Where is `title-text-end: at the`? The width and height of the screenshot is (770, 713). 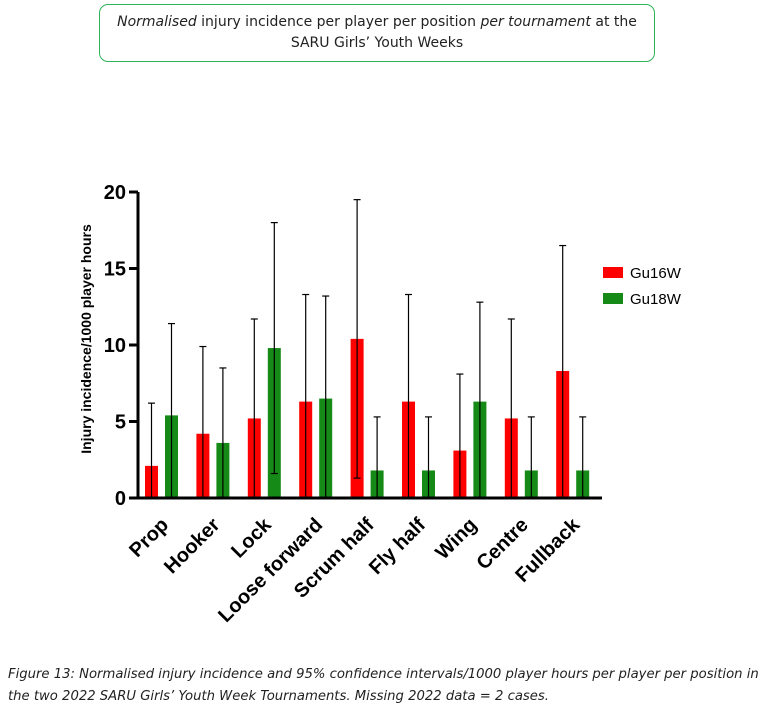
title-text-end: at the is located at coordinates (613, 22).